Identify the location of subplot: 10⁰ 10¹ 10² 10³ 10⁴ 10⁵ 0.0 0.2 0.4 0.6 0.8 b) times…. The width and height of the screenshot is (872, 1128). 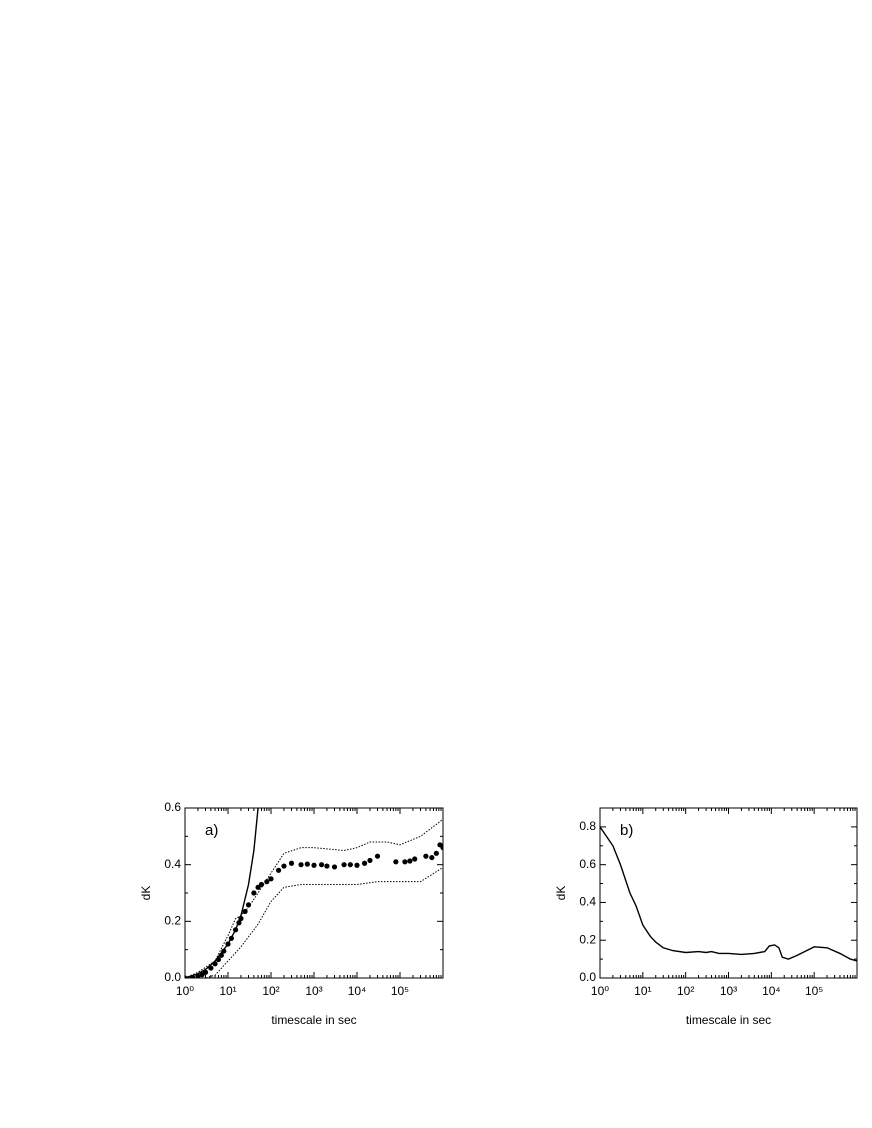
(706, 917).